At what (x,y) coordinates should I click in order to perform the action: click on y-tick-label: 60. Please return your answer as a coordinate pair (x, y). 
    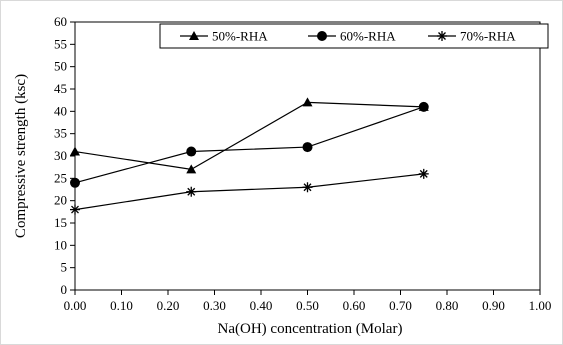
    Looking at the image, I should click on (60, 21).